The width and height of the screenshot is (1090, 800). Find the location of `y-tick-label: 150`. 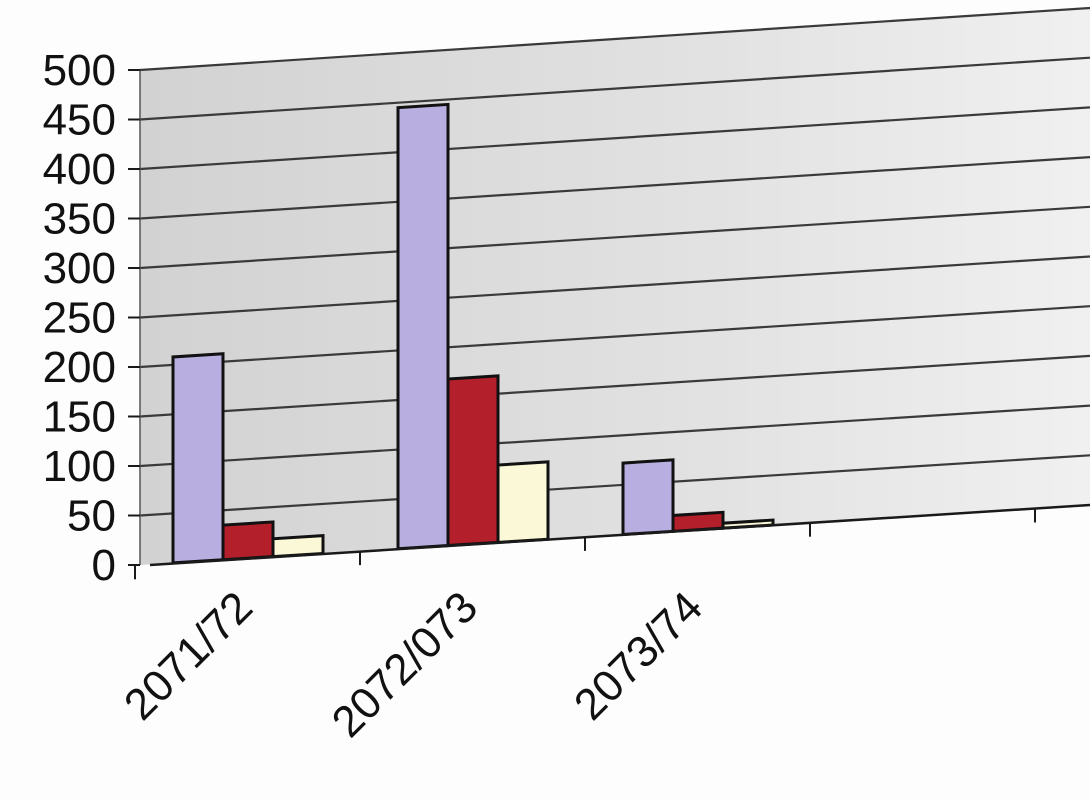

y-tick-label: 150 is located at coordinates (79, 417).